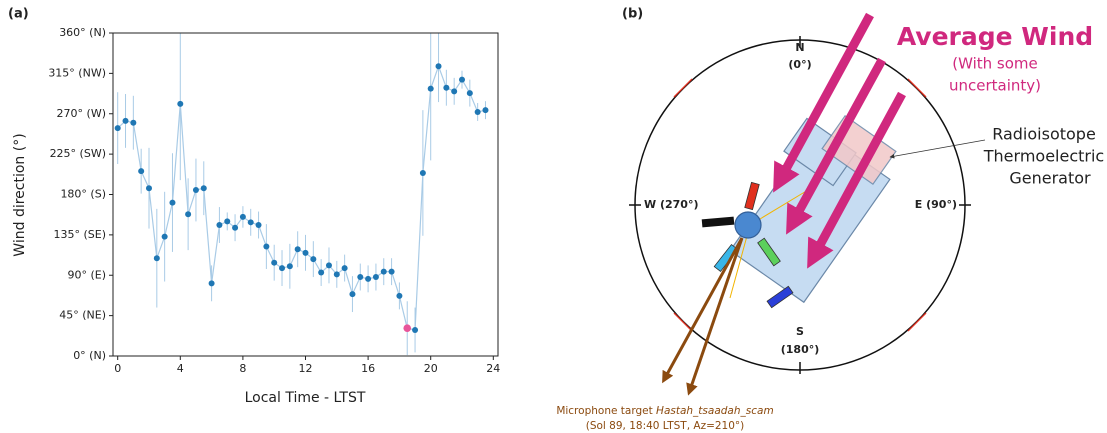 The width and height of the screenshot is (1107, 433). What do you see at coordinates (839, 140) in the screenshot?
I see `wind-arrows` at bounding box center [839, 140].